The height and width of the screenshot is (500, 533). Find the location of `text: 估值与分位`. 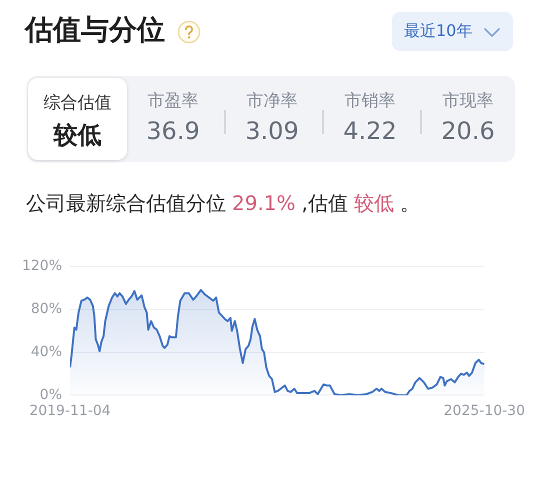

text: 估值与分位 is located at coordinates (95, 30).